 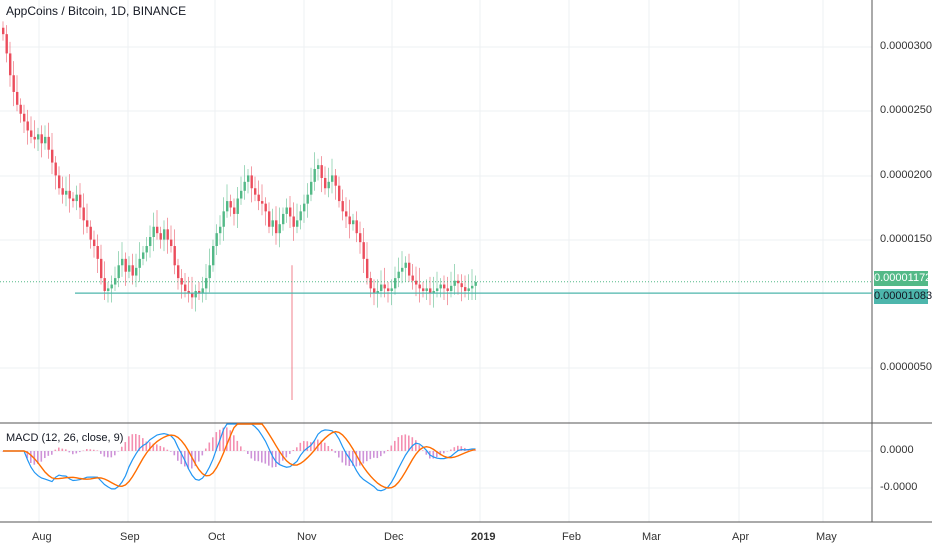 What do you see at coordinates (741, 537) in the screenshot?
I see `x-tick-label: Apr` at bounding box center [741, 537].